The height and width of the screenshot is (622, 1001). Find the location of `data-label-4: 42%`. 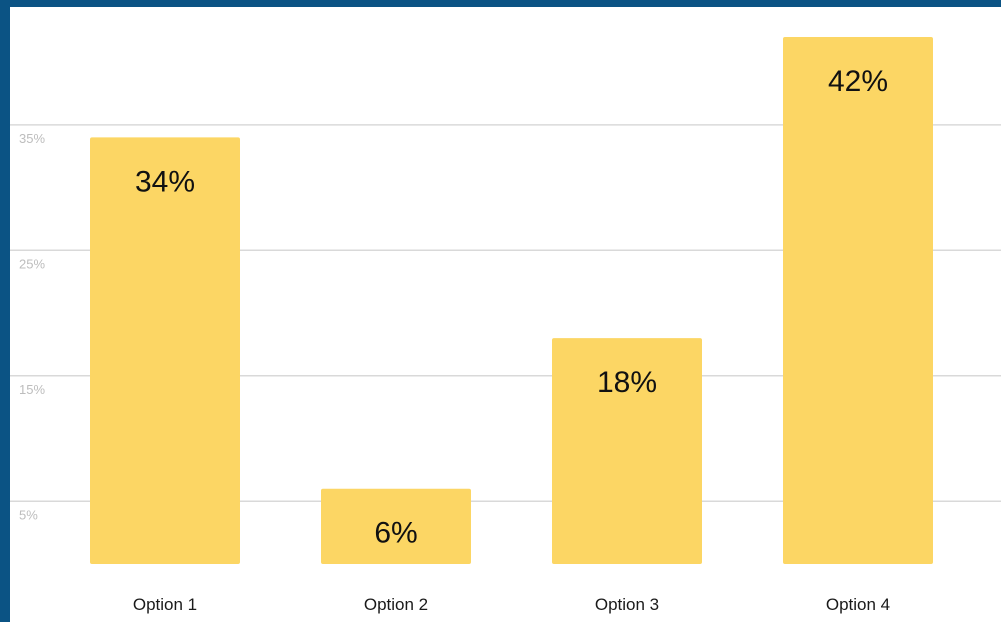

data-label-4: 42% is located at coordinates (858, 81).